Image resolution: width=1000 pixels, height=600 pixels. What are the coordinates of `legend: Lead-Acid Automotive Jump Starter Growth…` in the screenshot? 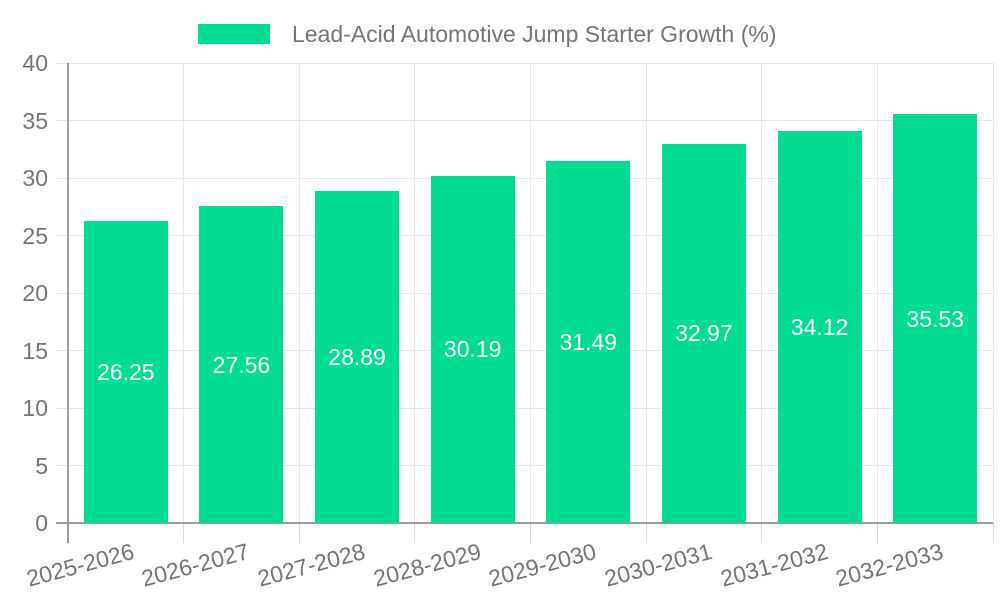 It's located at (487, 33).